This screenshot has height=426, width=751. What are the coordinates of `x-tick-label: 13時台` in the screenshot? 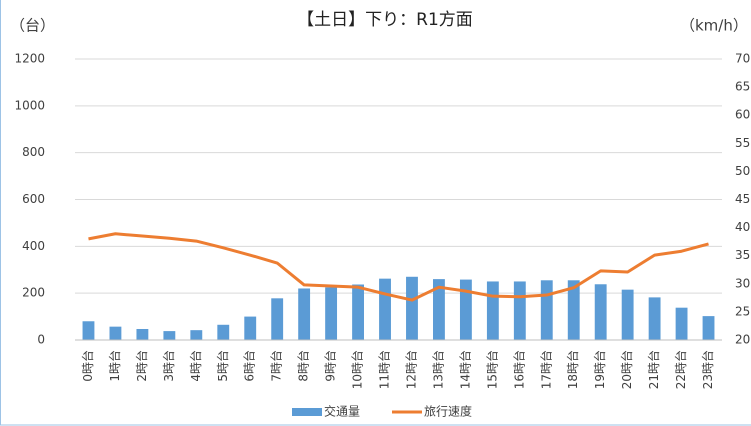 It's located at (437, 369).